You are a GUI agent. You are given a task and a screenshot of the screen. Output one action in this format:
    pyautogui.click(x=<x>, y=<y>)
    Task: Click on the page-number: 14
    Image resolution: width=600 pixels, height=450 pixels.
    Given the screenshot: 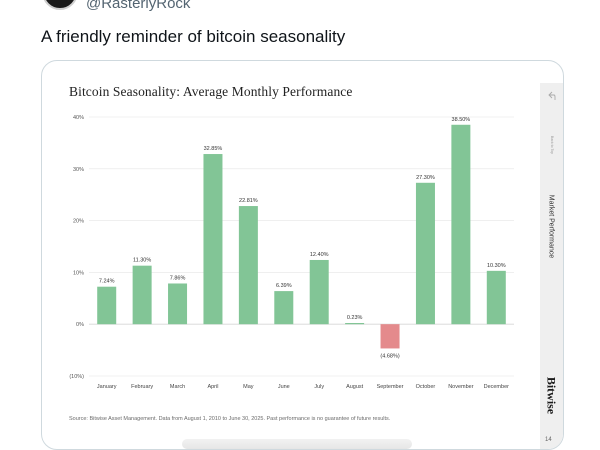 What is the action you would take?
    pyautogui.click(x=548, y=440)
    